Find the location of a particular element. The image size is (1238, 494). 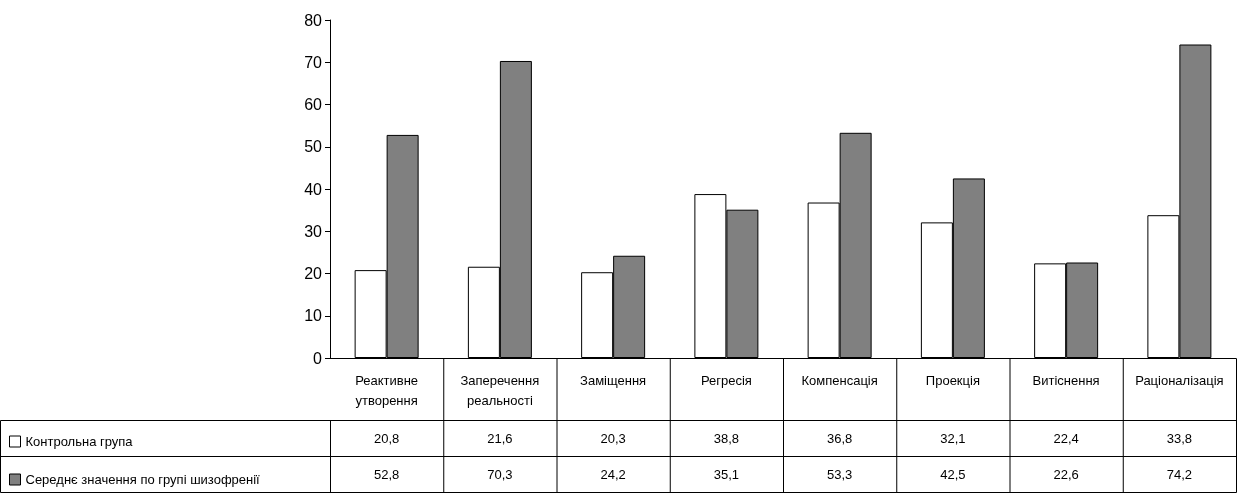

data-label: 70,3 is located at coordinates (500, 474).